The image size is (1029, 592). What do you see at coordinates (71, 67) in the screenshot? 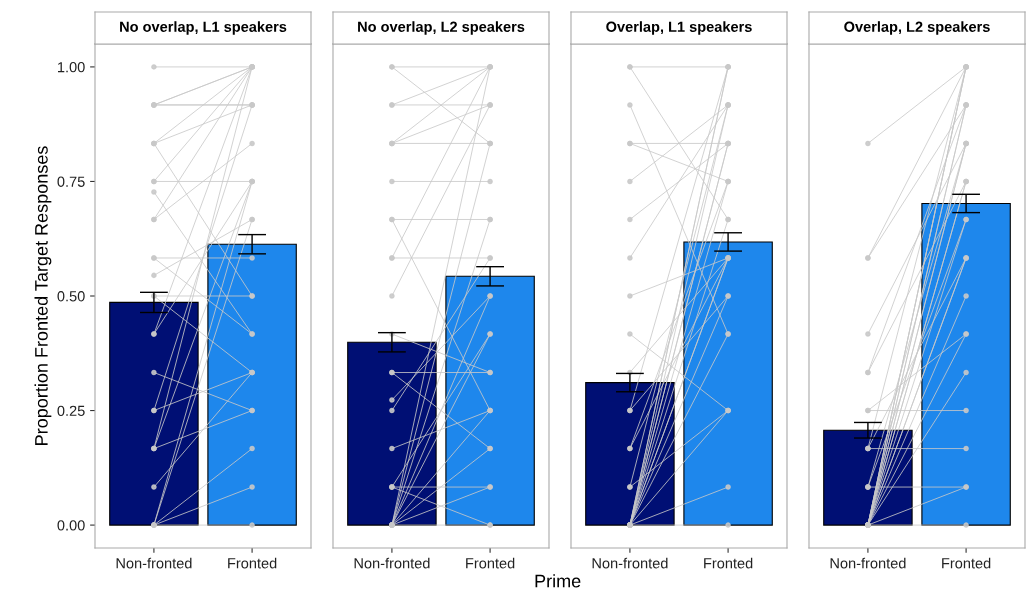
I see `y-tick-label: 1.00` at bounding box center [71, 67].